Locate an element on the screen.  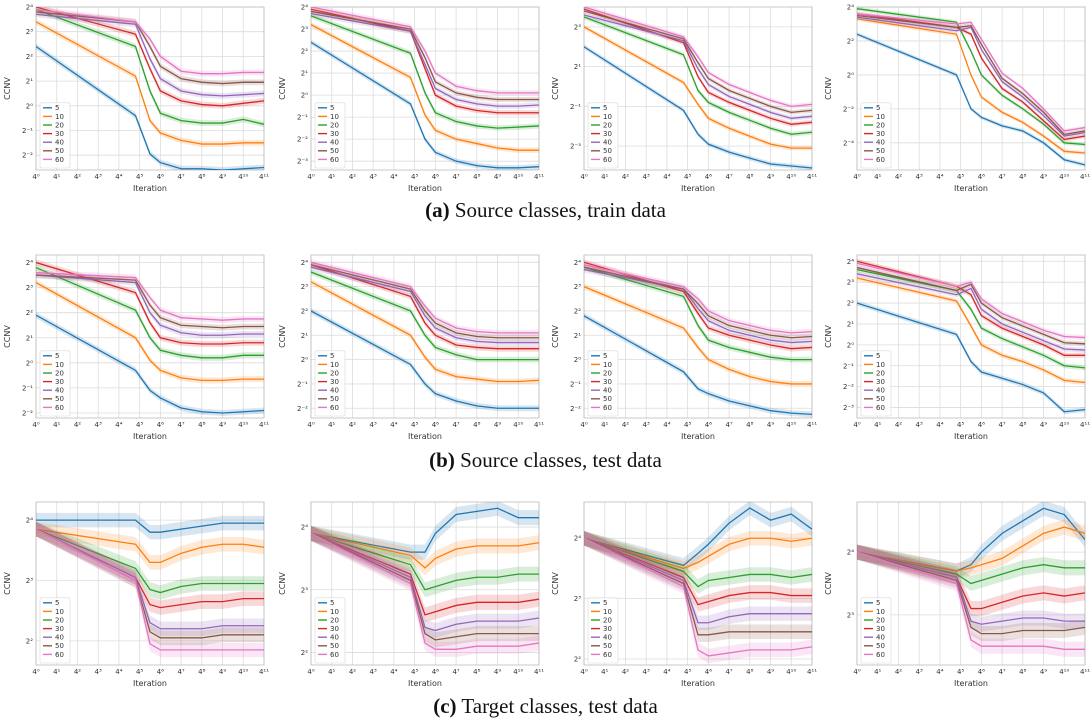
caption-b-label: (b) is located at coordinates (442, 460).